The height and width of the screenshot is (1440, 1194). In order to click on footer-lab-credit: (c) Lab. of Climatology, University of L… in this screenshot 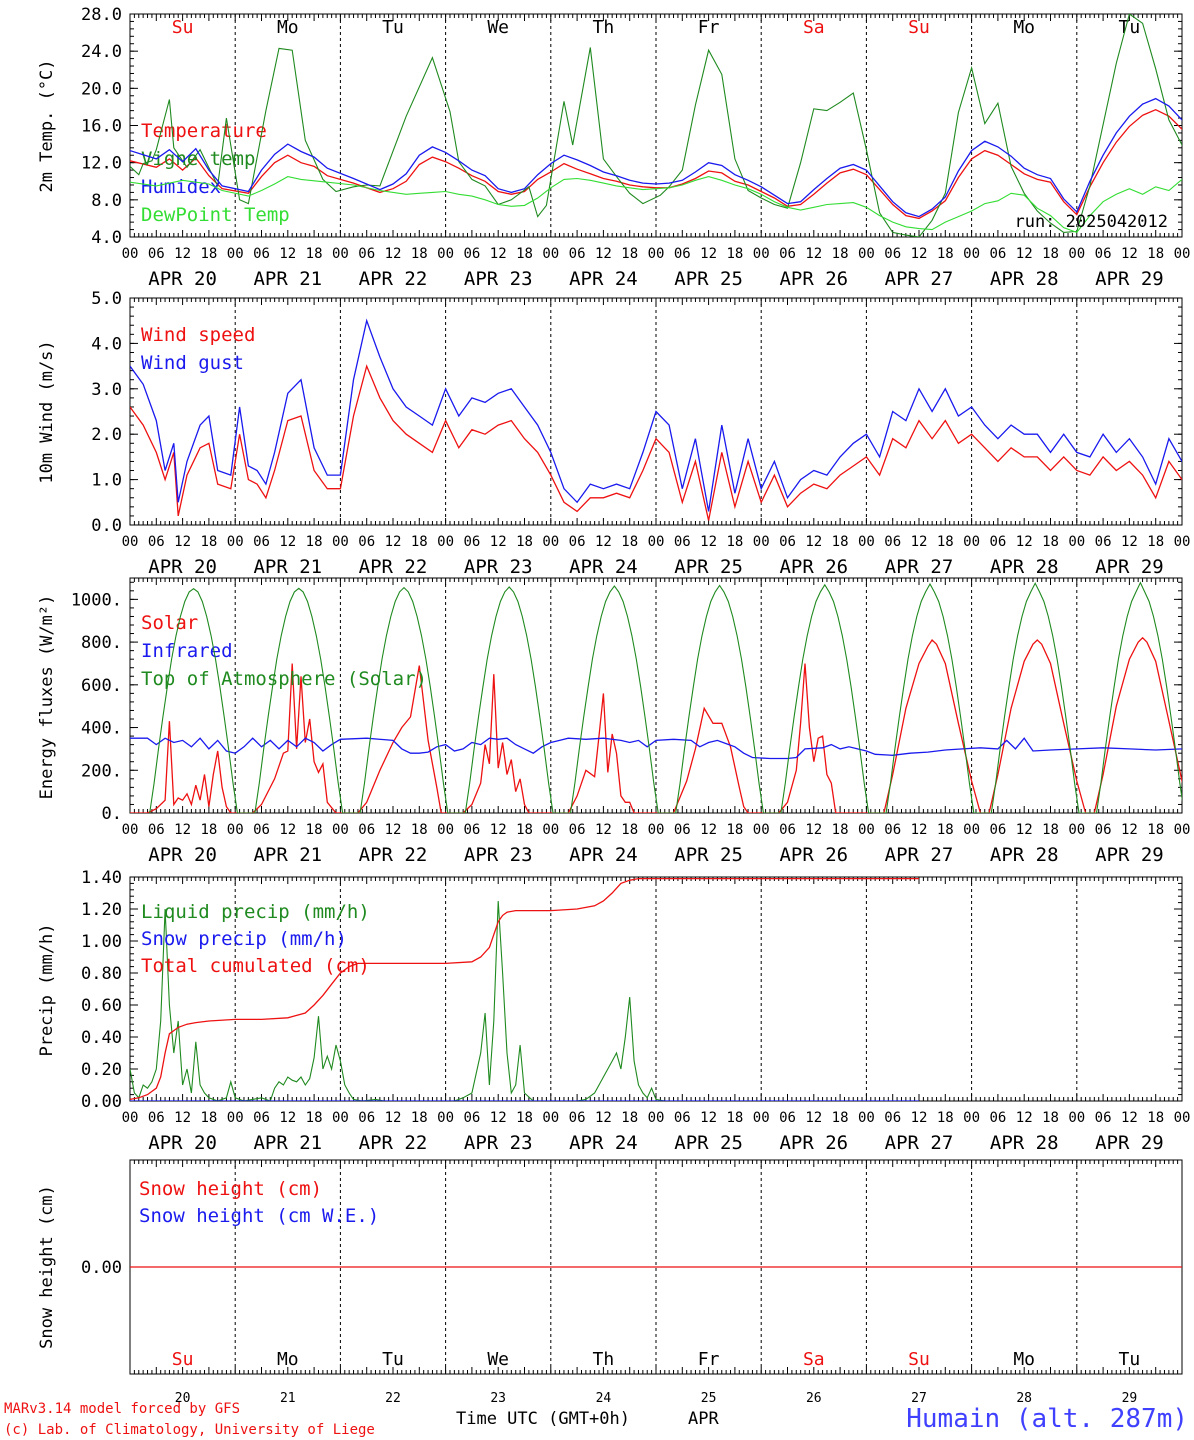, I will do `click(189, 1430)`.